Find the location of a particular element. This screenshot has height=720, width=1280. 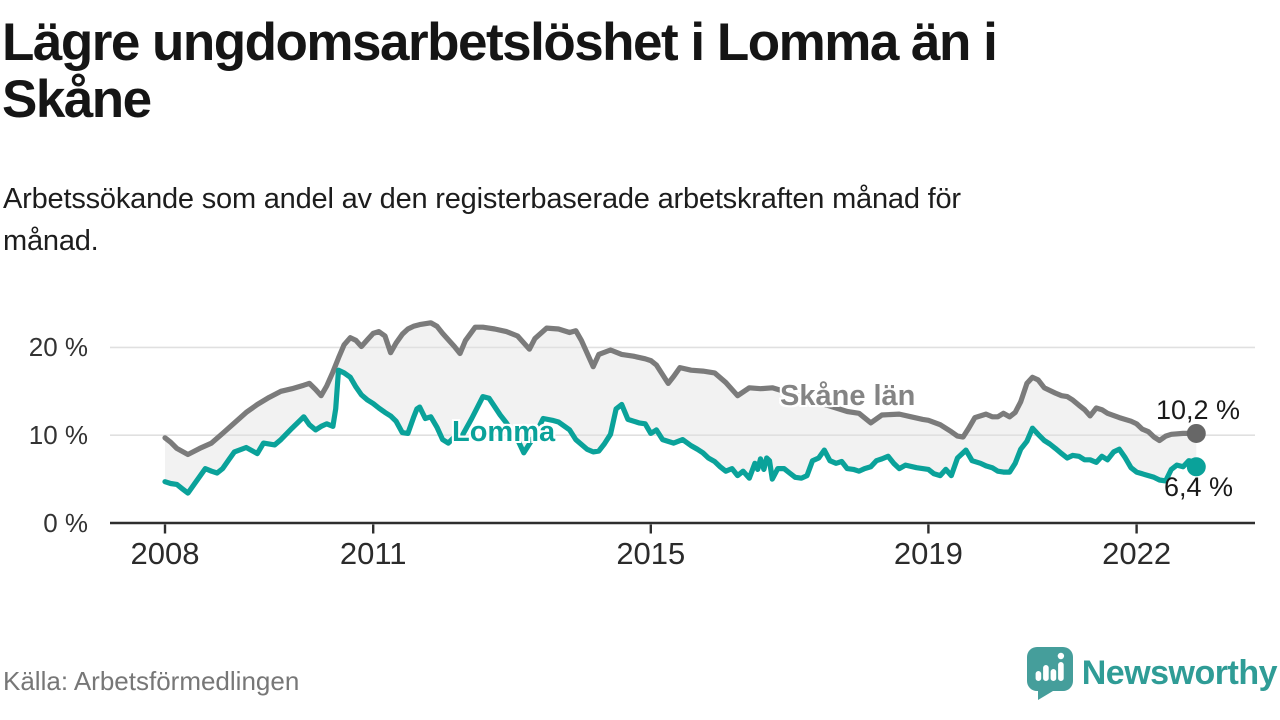

source-note: Källa: Arbetsförmedlingen is located at coordinates (151, 681).